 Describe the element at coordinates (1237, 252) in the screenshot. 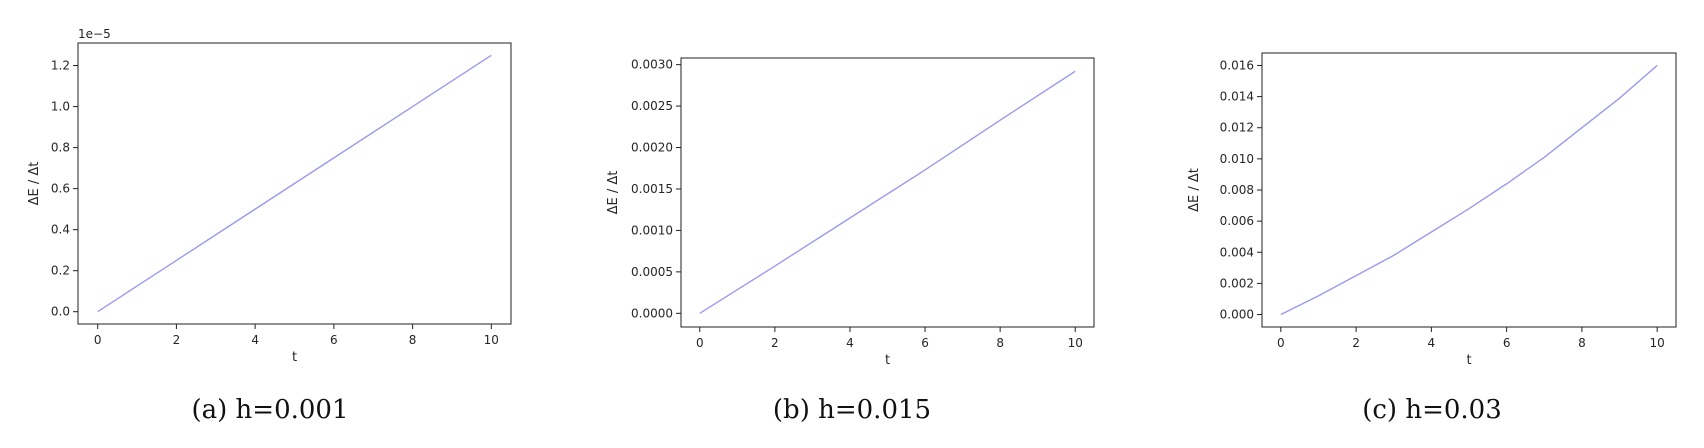

I see `y-tick-label: 0.004` at that location.